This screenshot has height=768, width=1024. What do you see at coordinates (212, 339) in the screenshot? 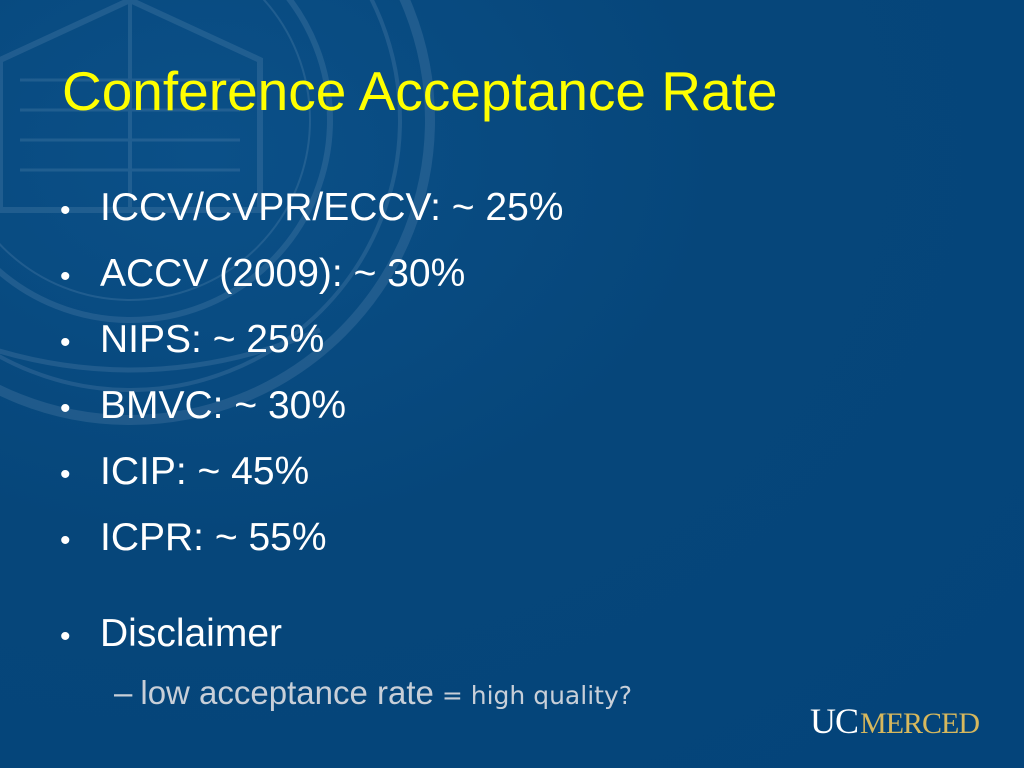
I see `bullet-text: NIPS: ~ 25%` at bounding box center [212, 339].